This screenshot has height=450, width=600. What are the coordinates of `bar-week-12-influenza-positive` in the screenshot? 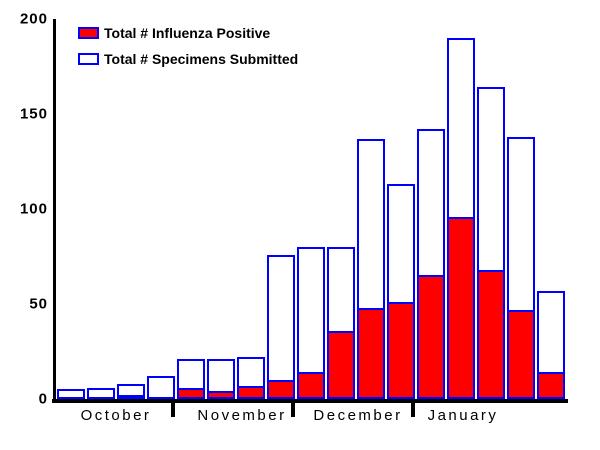 It's located at (401, 349).